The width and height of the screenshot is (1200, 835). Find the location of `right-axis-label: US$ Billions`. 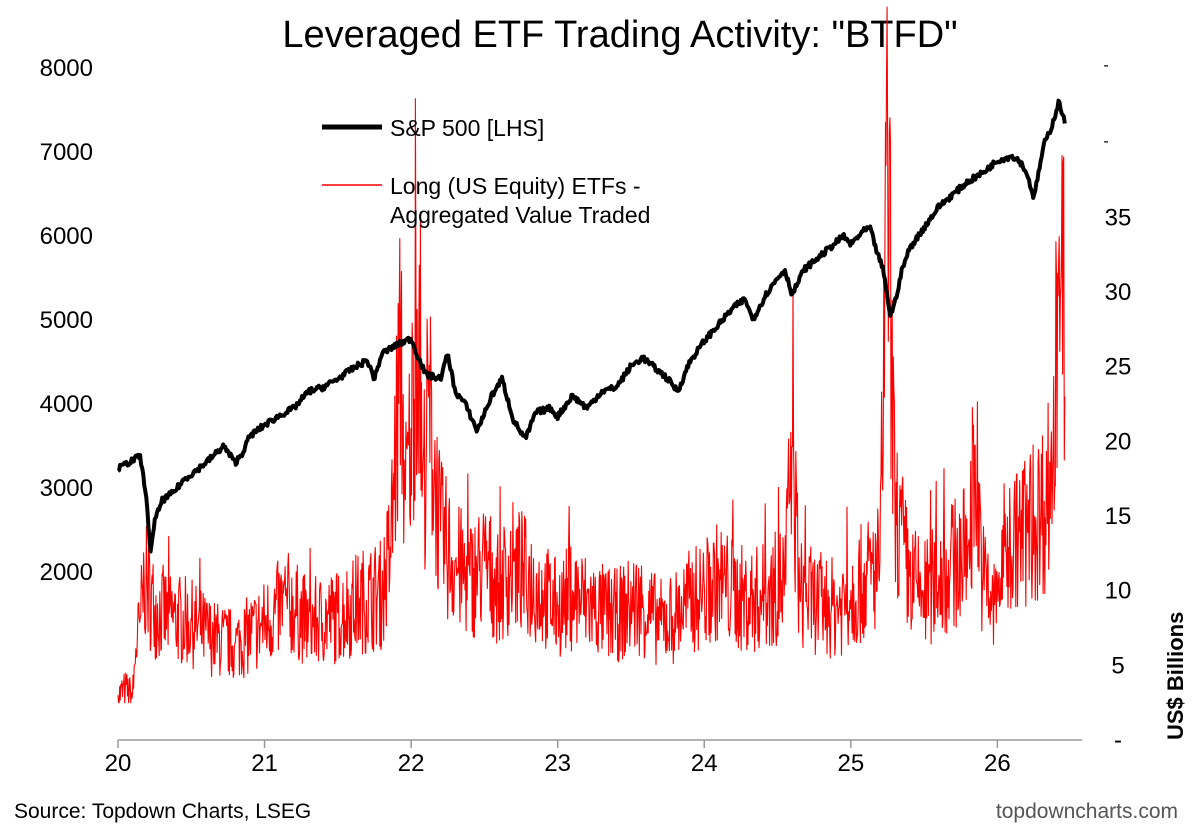

right-axis-label: US$ Billions is located at coordinates (1175, 675).